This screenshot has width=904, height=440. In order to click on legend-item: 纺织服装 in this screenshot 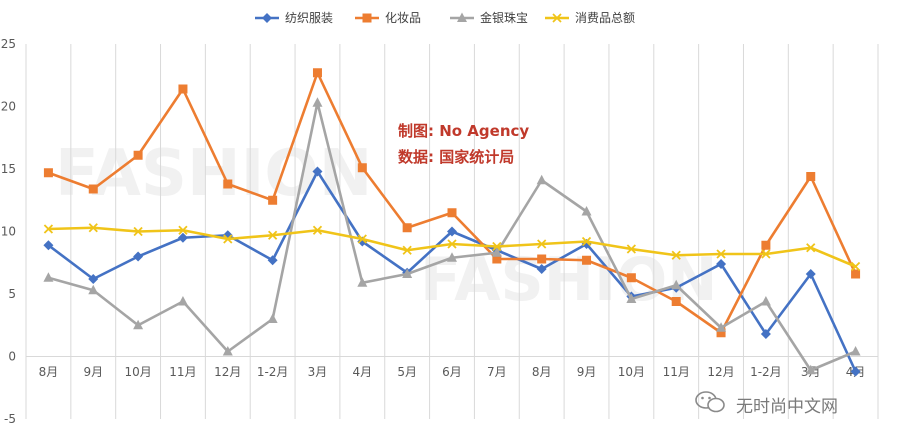, I will do `click(294, 18)`.